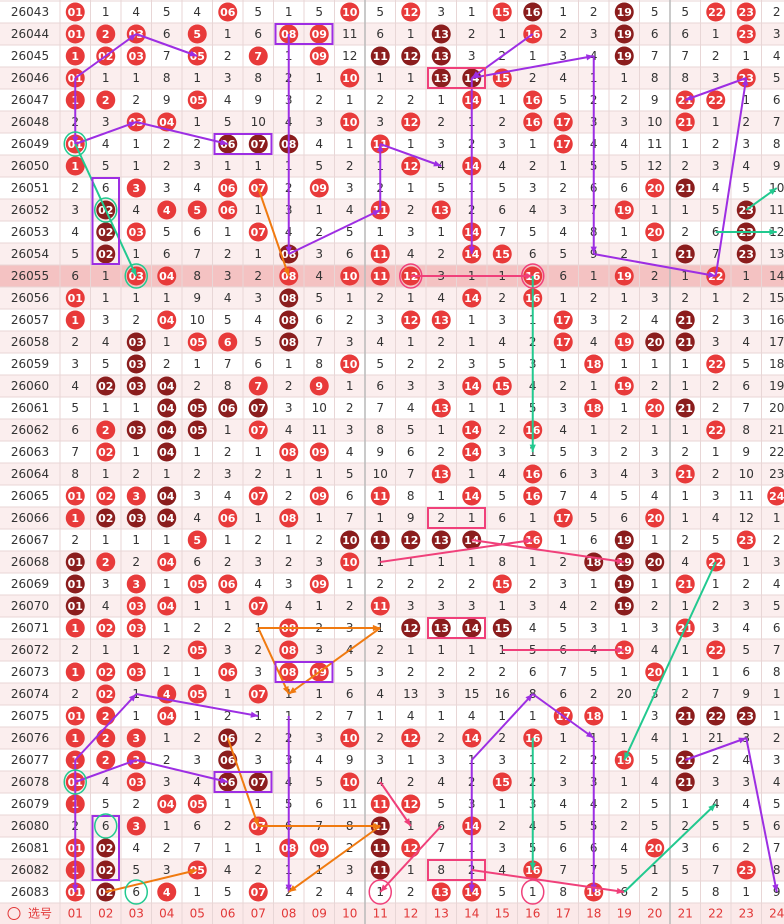 Image resolution: width=784 pixels, height=924 pixels. What do you see at coordinates (136, 232) in the screenshot?
I see `drawn-number: 03` at bounding box center [136, 232].